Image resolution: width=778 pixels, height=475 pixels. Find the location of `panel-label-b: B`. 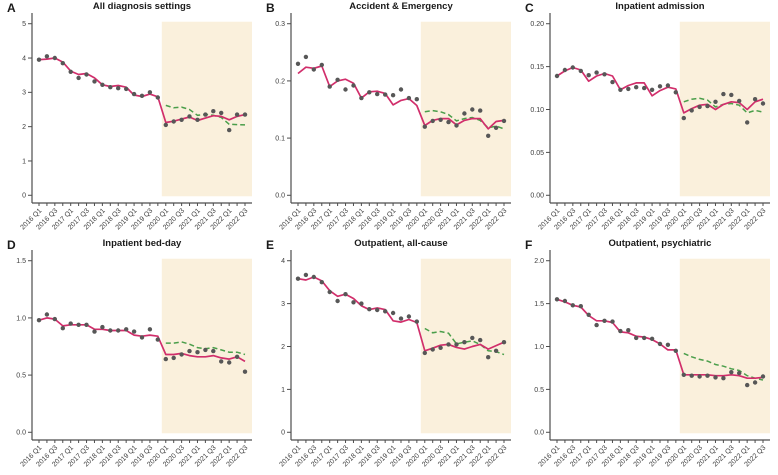

panel-label-b: B is located at coordinates (270, 8).